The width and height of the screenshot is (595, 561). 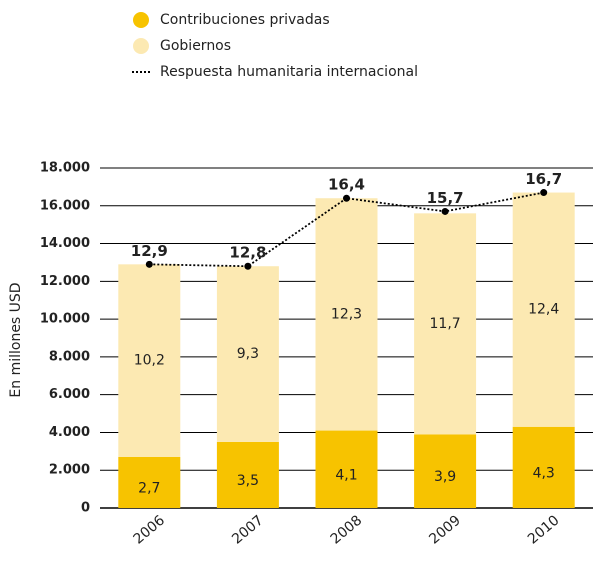 I want to click on value-label: 2,7, so click(x=149, y=489).